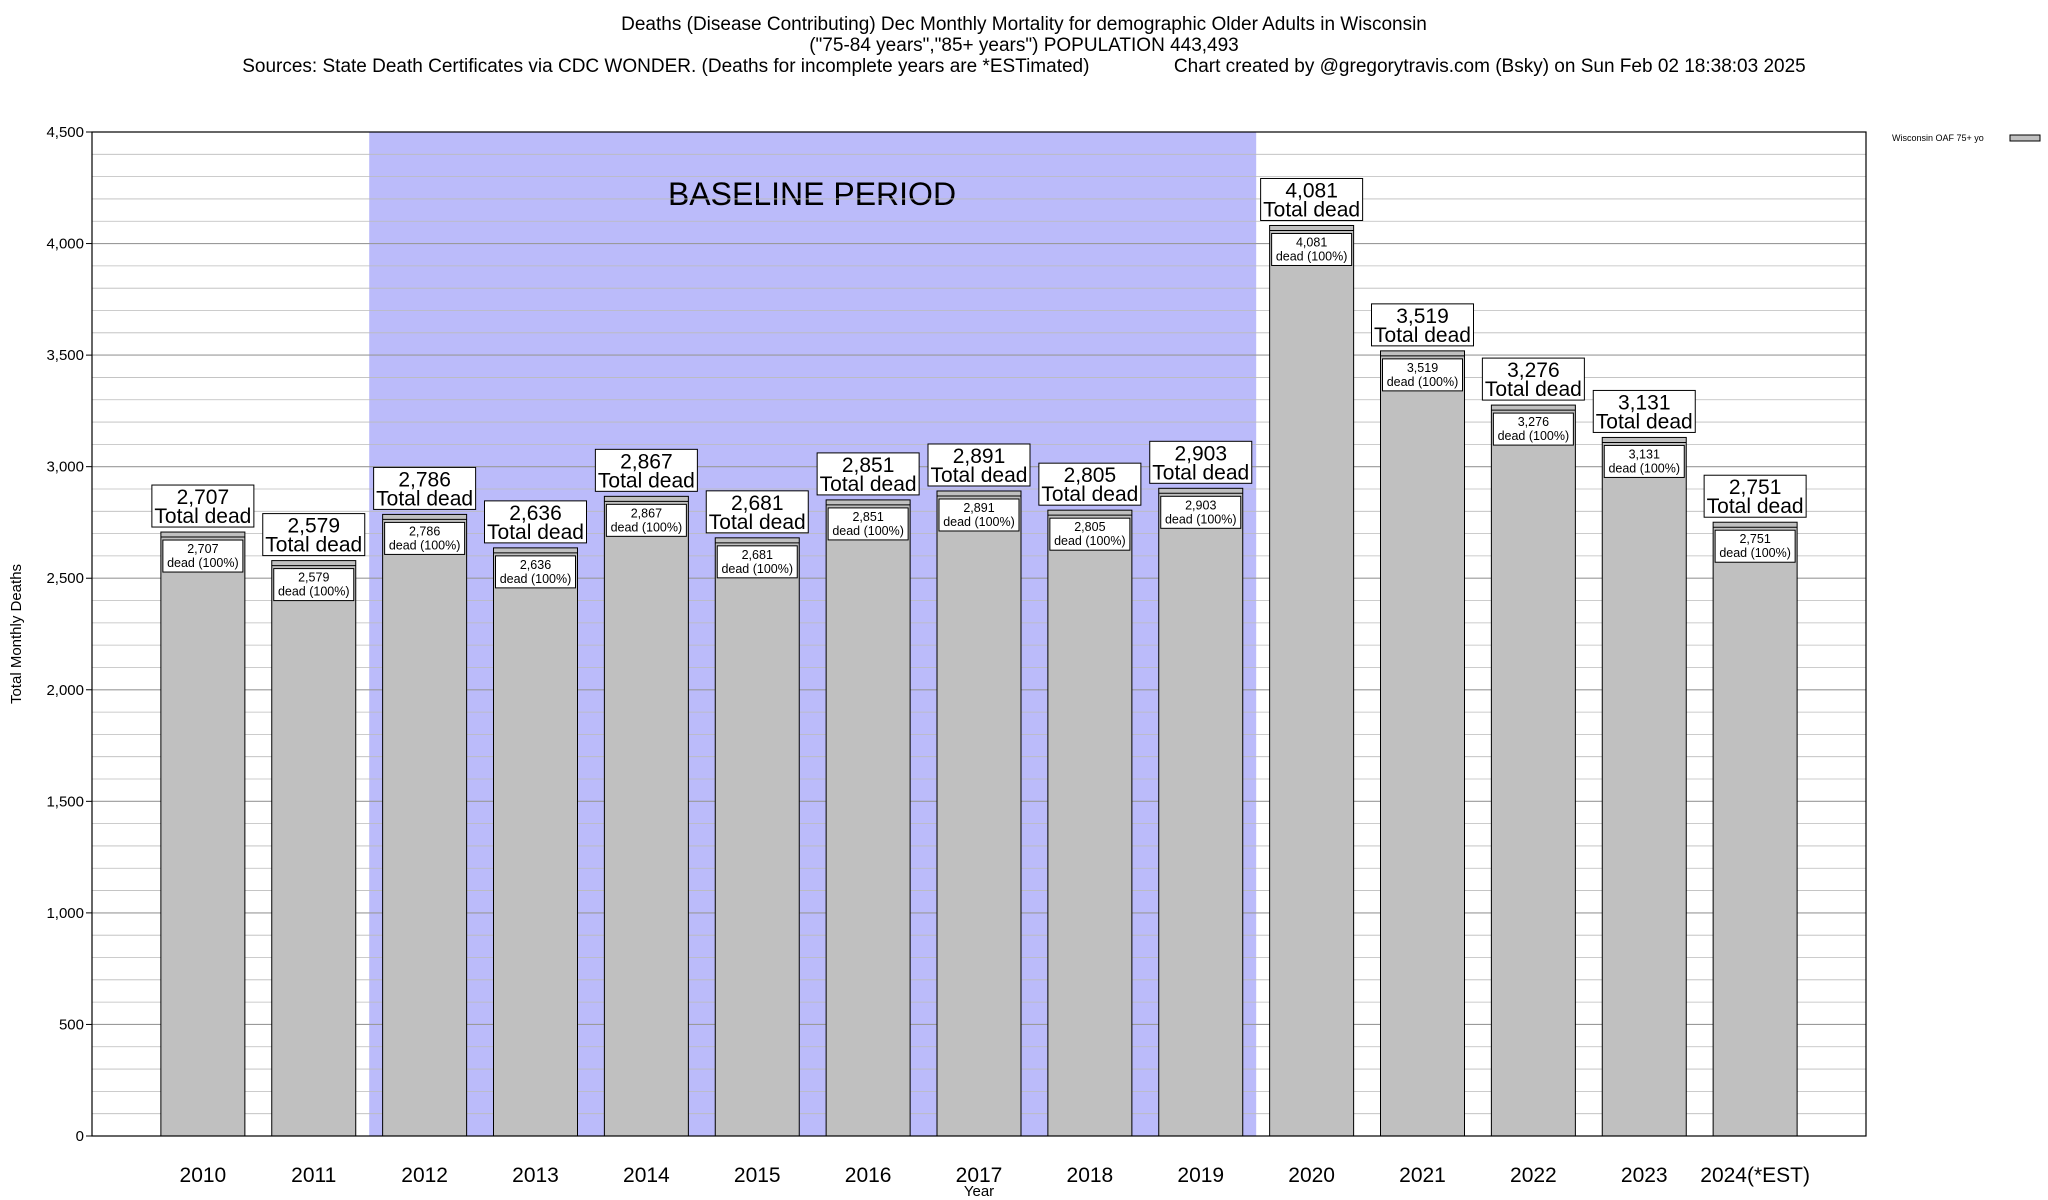 Image resolution: width=2048 pixels, height=1200 pixels. What do you see at coordinates (2025, 138) in the screenshot?
I see `legend-swatch` at bounding box center [2025, 138].